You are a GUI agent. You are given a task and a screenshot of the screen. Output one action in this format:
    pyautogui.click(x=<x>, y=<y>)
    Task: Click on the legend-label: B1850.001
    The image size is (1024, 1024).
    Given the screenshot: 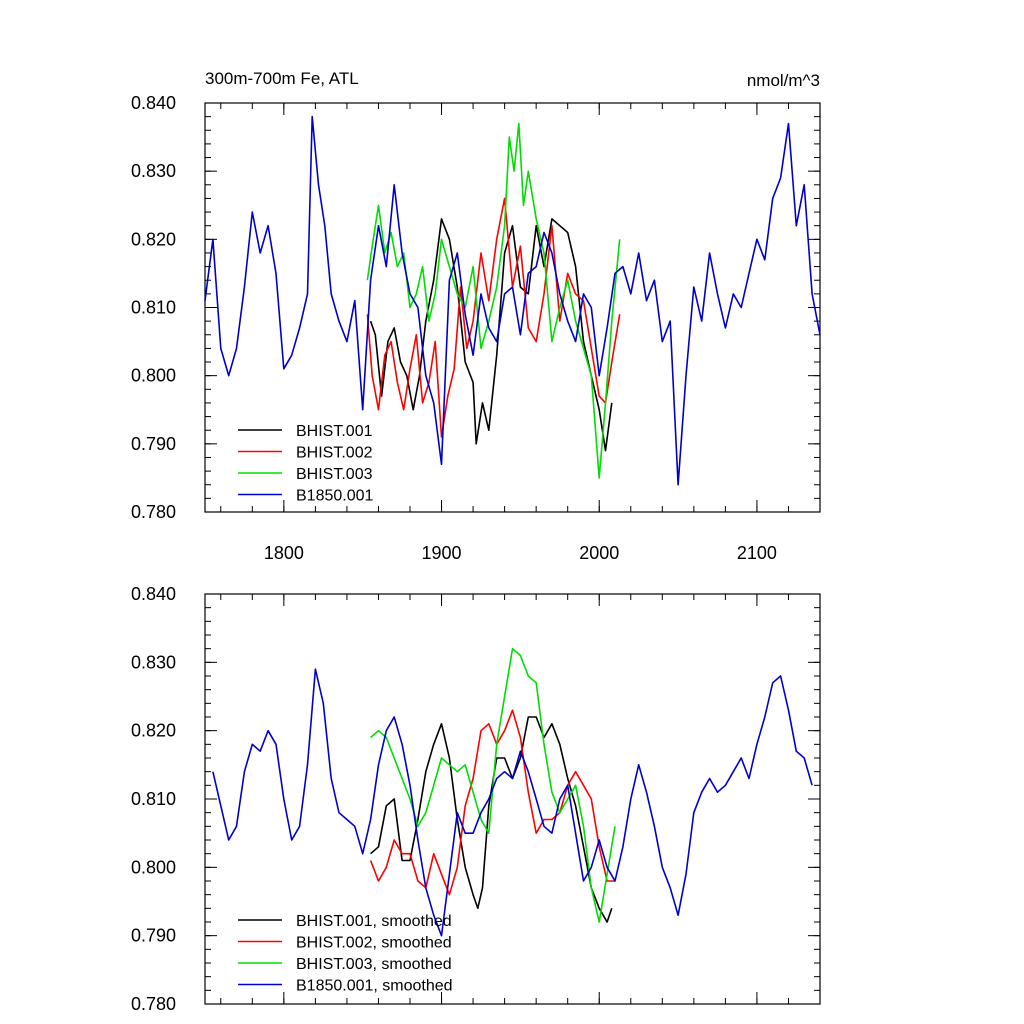 What is the action you would take?
    pyautogui.click(x=335, y=496)
    